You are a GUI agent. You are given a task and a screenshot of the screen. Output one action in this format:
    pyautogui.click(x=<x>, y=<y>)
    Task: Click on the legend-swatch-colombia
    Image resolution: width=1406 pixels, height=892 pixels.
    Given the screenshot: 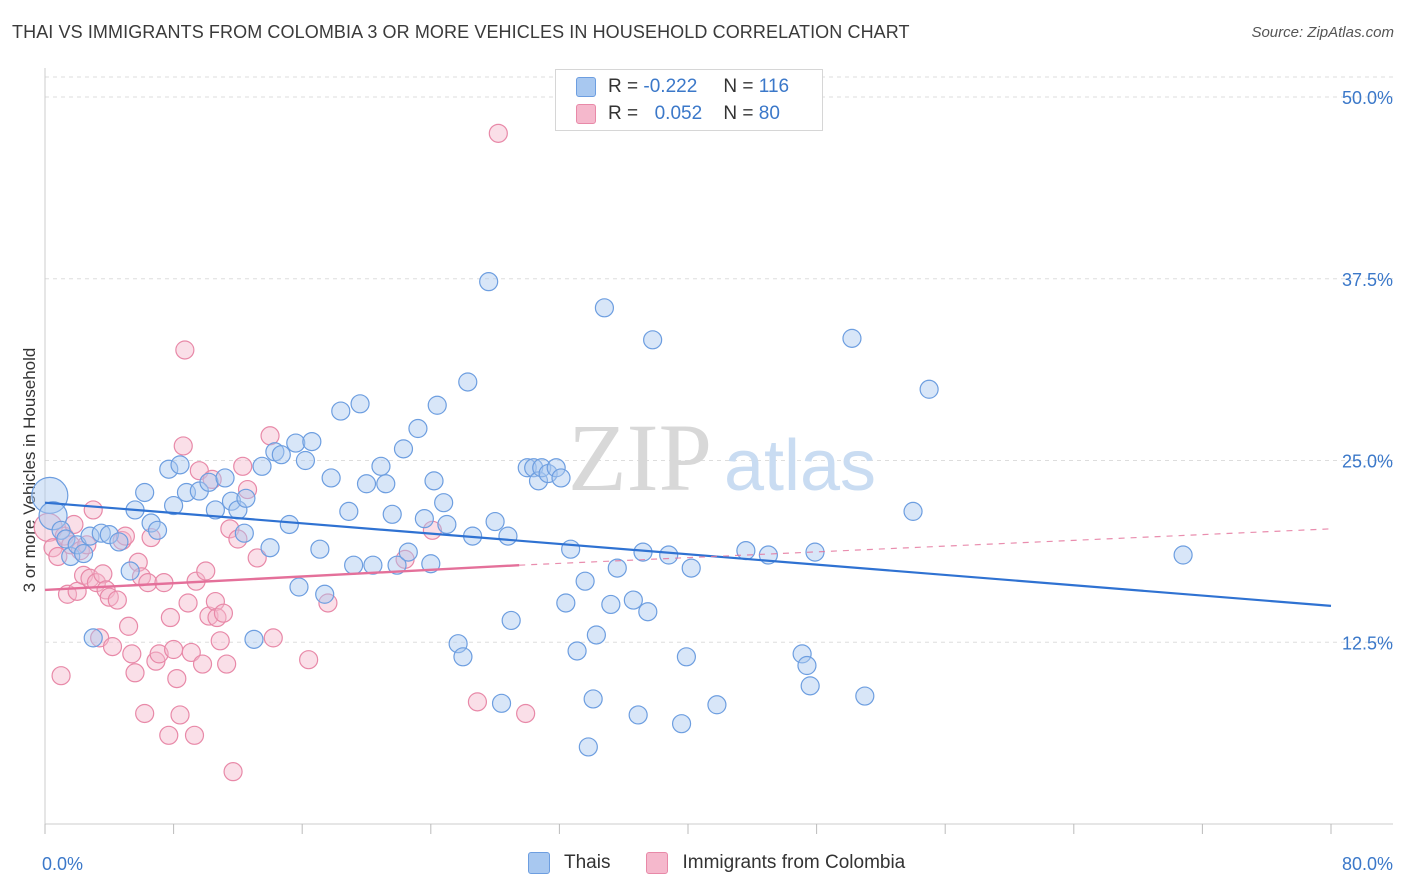 What is the action you would take?
    pyautogui.click(x=586, y=114)
    